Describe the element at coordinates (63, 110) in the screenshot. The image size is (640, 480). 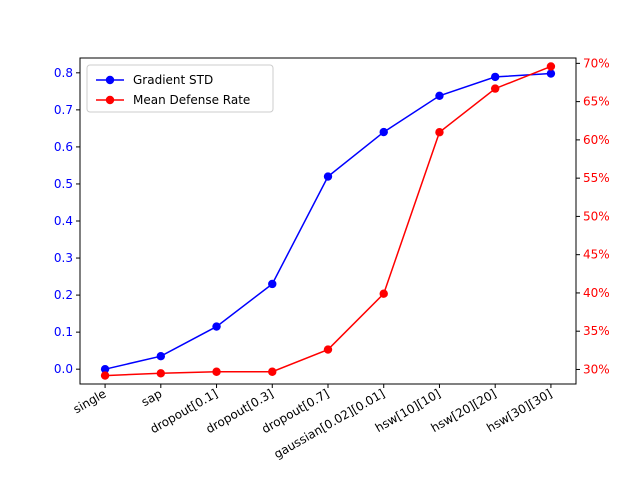
I see `y-left-tick-label: 0.7` at that location.